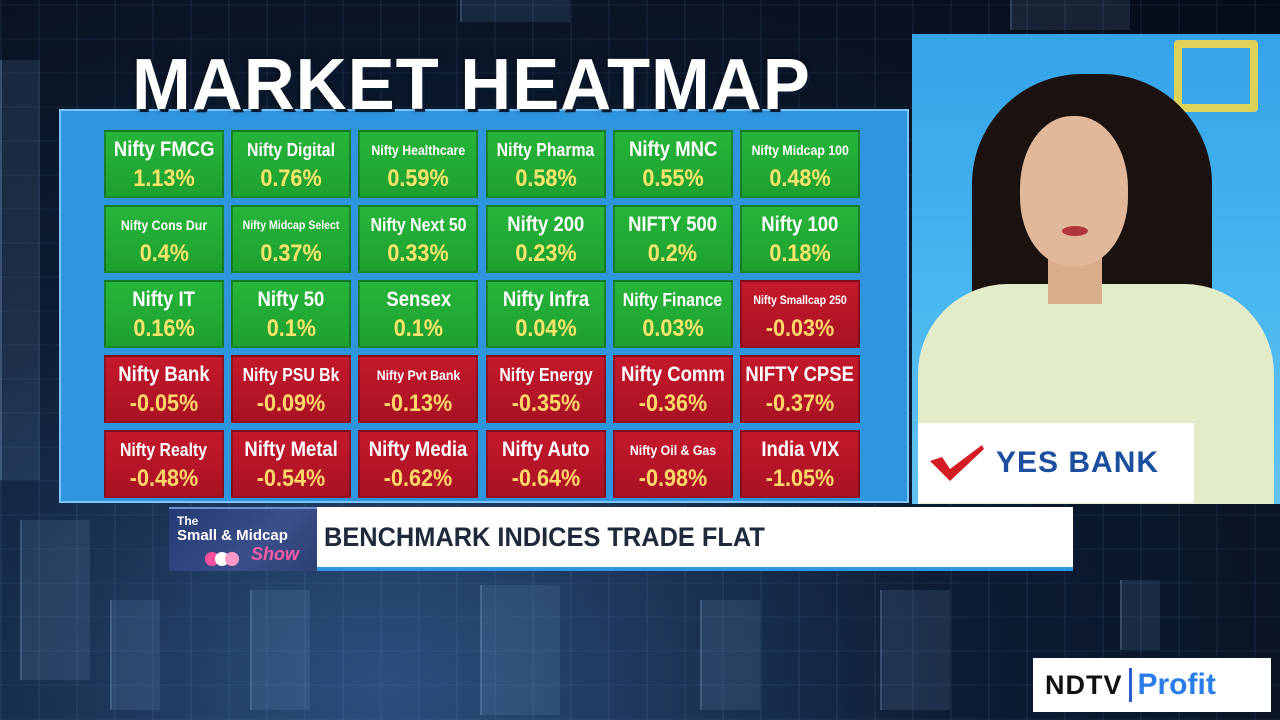 This screenshot has width=1280, height=720. I want to click on heatmap-tile: Nifty Pharma 0.58%, so click(545, 164).